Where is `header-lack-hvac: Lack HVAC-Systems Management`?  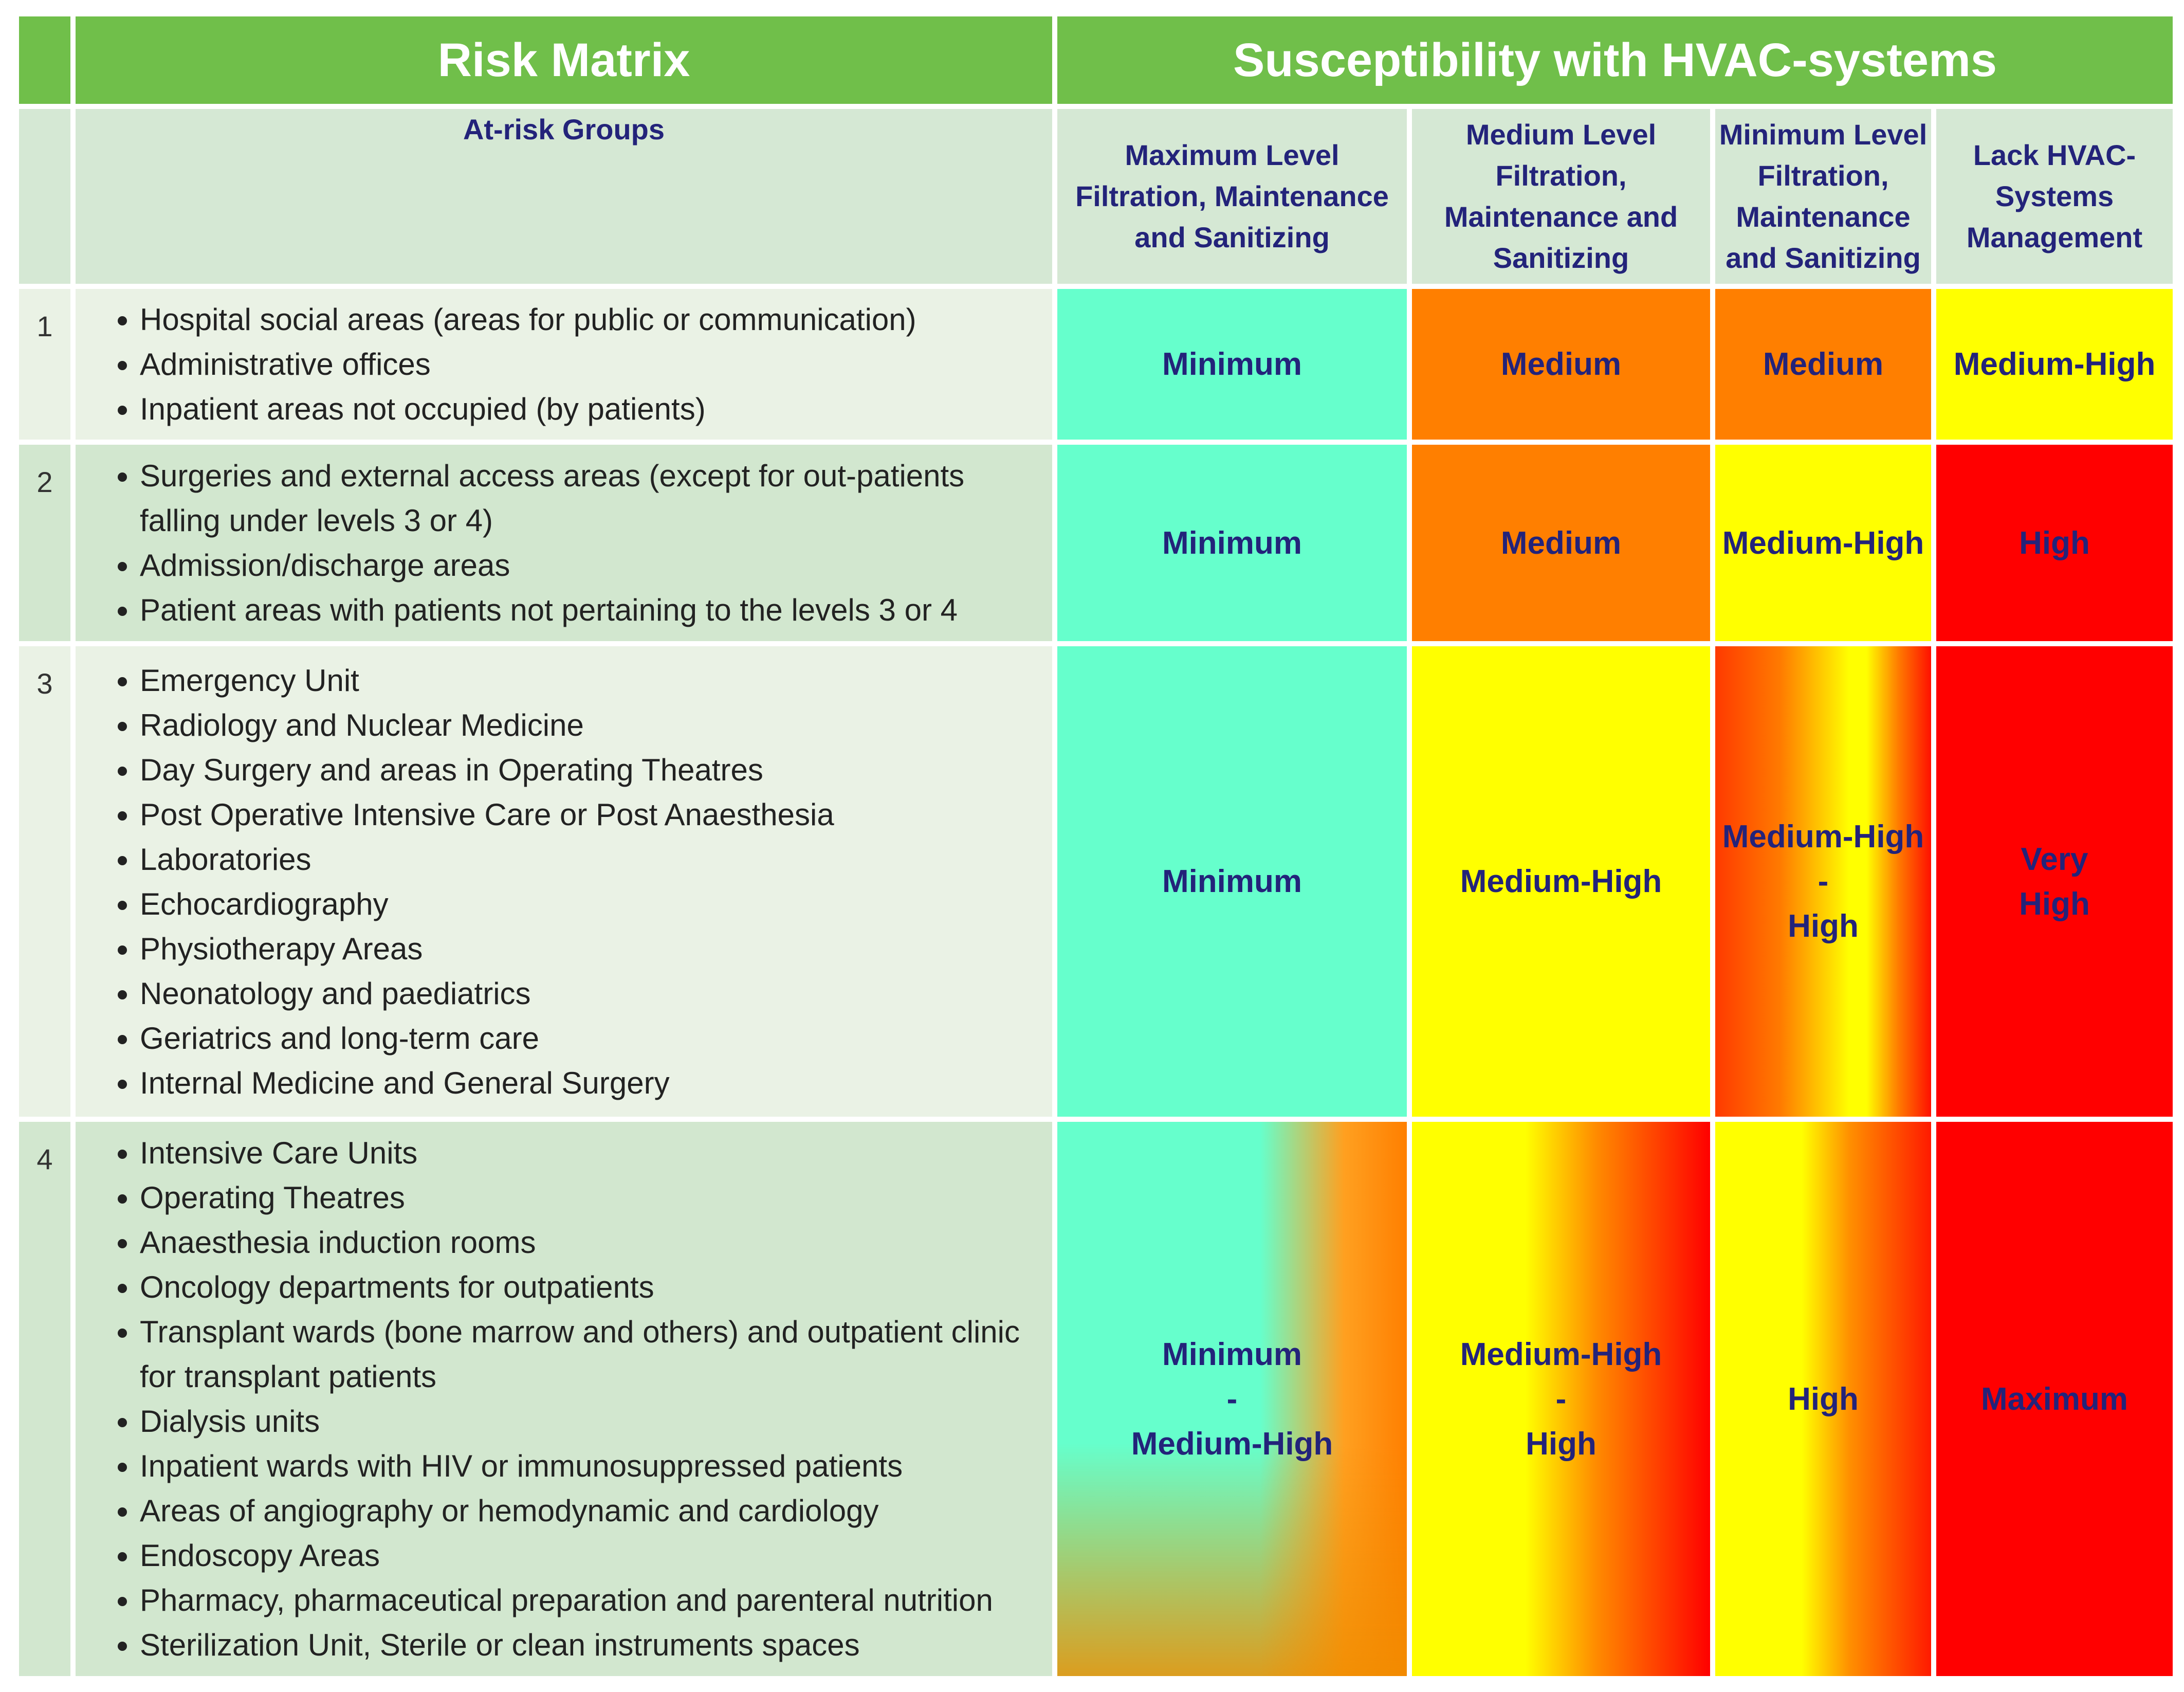 header-lack-hvac: Lack HVAC-Systems Management is located at coordinates (2054, 196).